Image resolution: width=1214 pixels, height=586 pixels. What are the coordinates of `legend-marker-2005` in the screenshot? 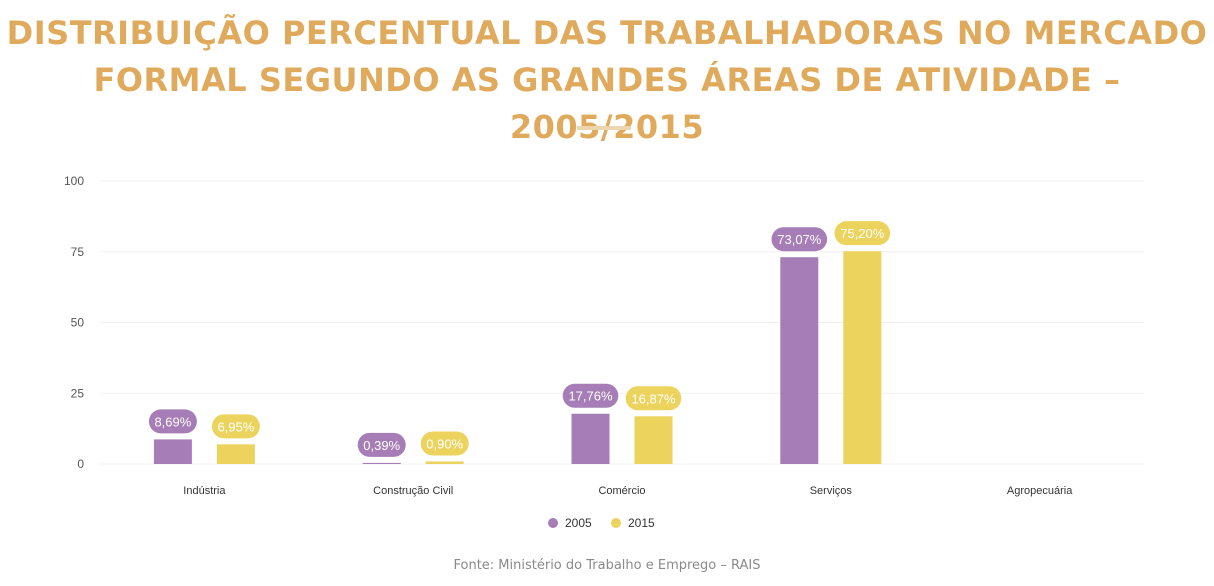 It's located at (553, 523).